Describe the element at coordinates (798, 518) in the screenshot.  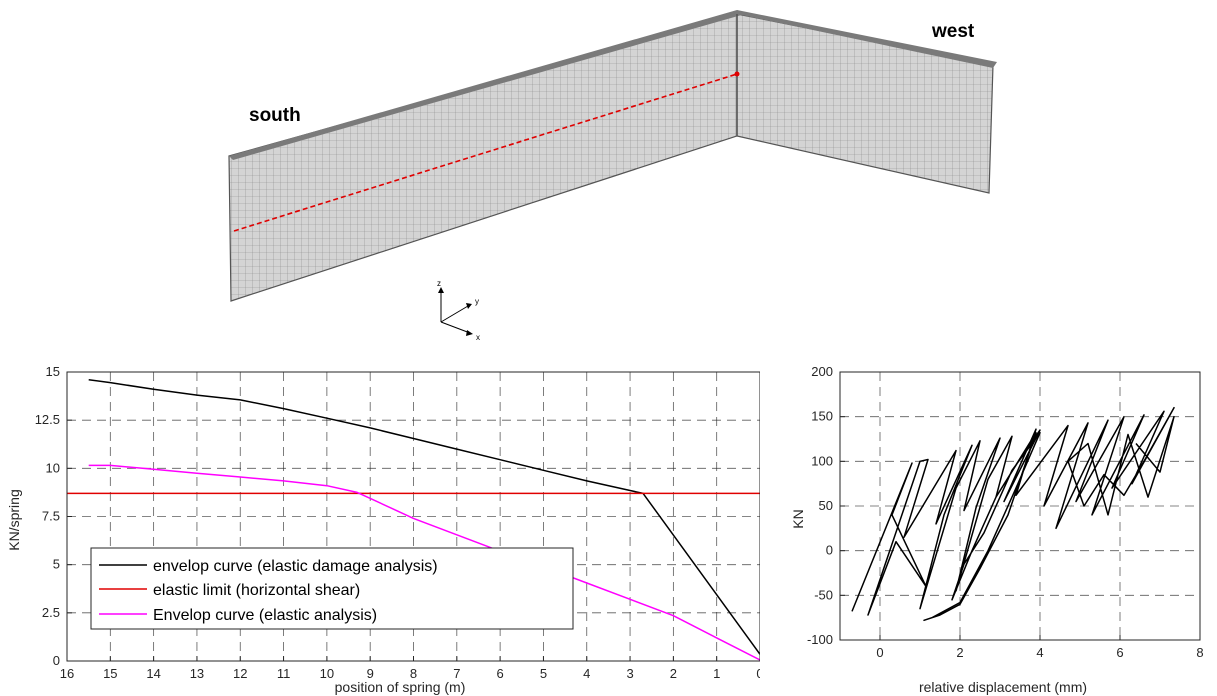
I see `right-y-axis-label: KN` at that location.